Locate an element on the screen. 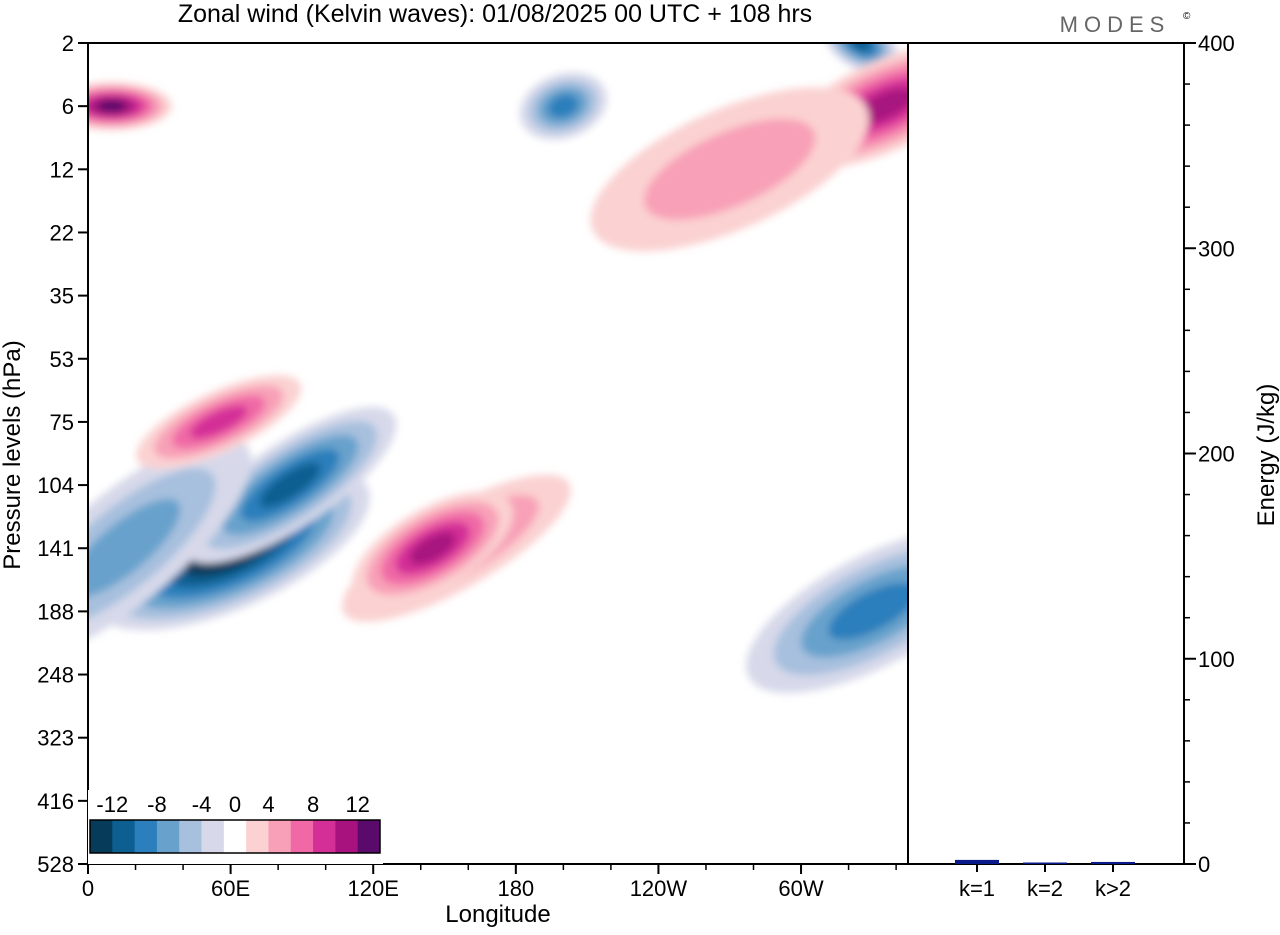 The height and width of the screenshot is (935, 1280). y-tick-label: 416 is located at coordinates (55, 801).